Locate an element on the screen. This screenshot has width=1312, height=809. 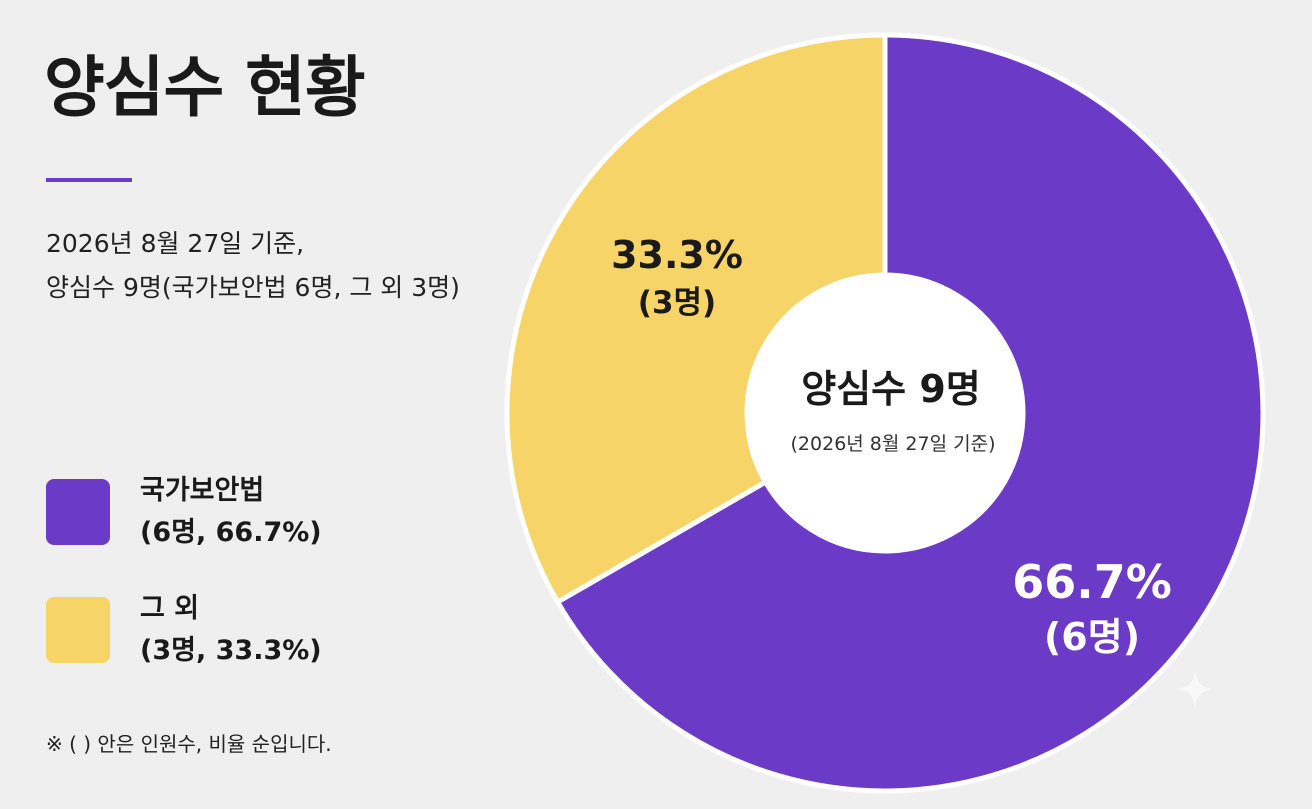
donut-center is located at coordinates (885, 413).